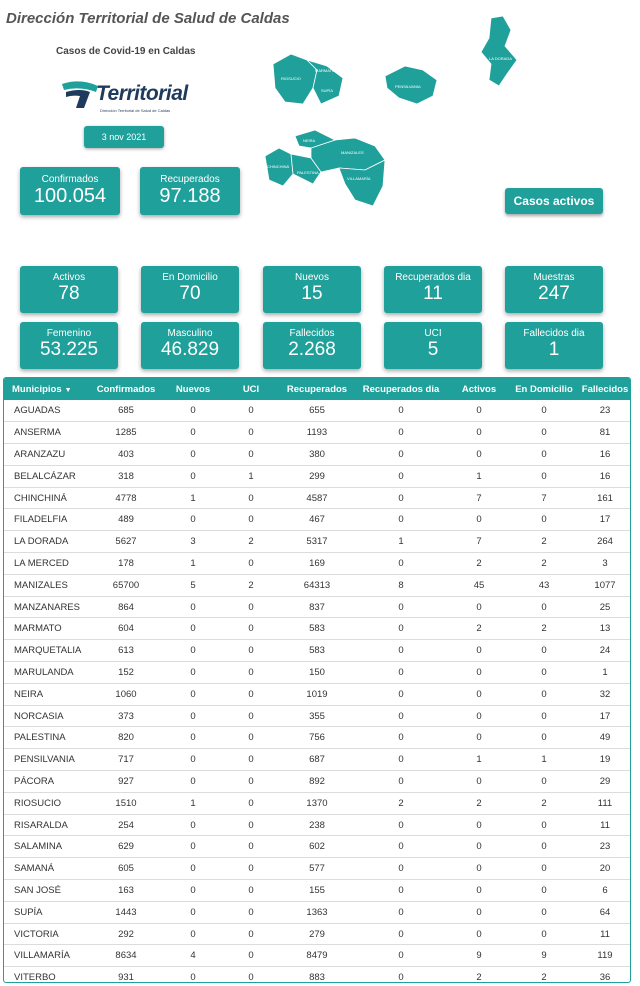 The image size is (640, 986). I want to click on cell-confirmados: 178, so click(126, 563).